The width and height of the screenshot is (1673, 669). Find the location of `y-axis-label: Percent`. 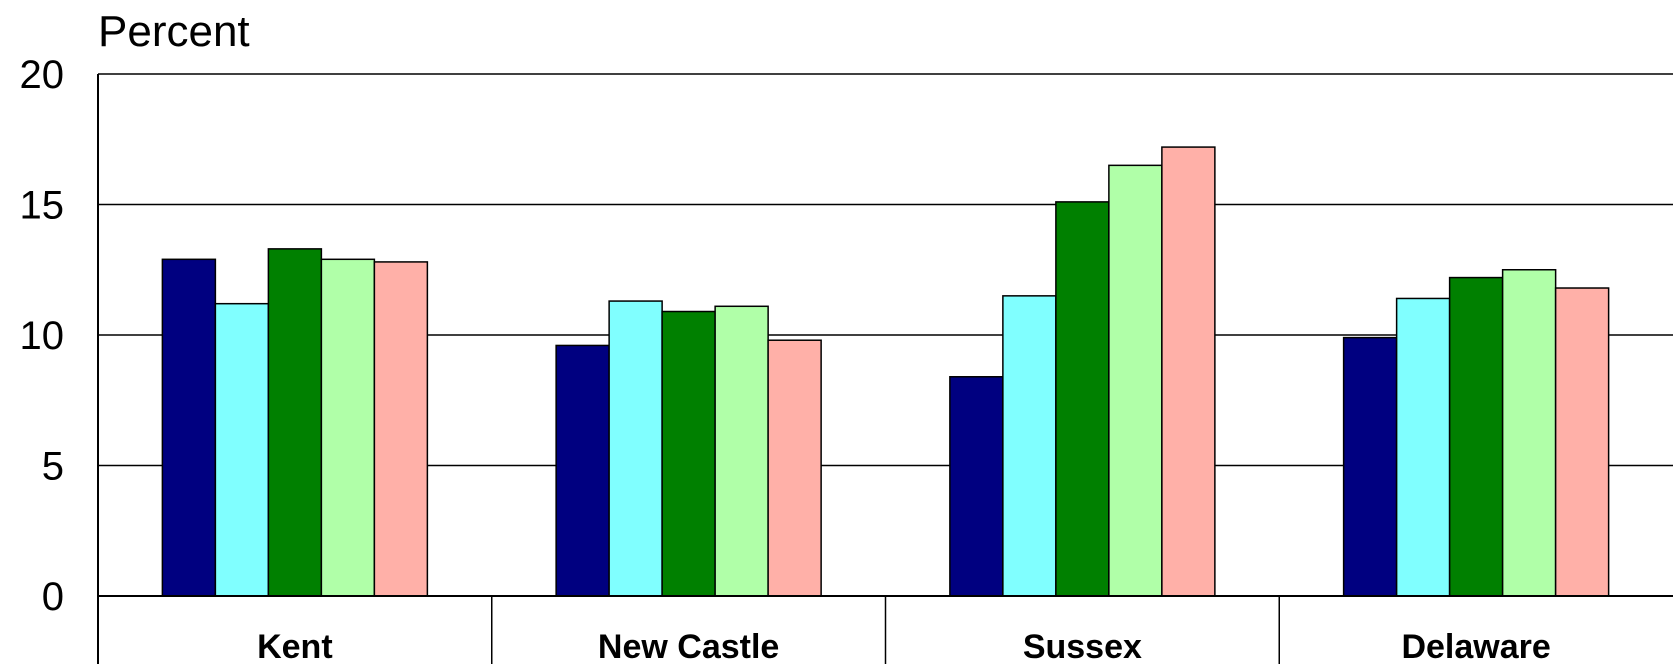

y-axis-label: Percent is located at coordinates (174, 31).